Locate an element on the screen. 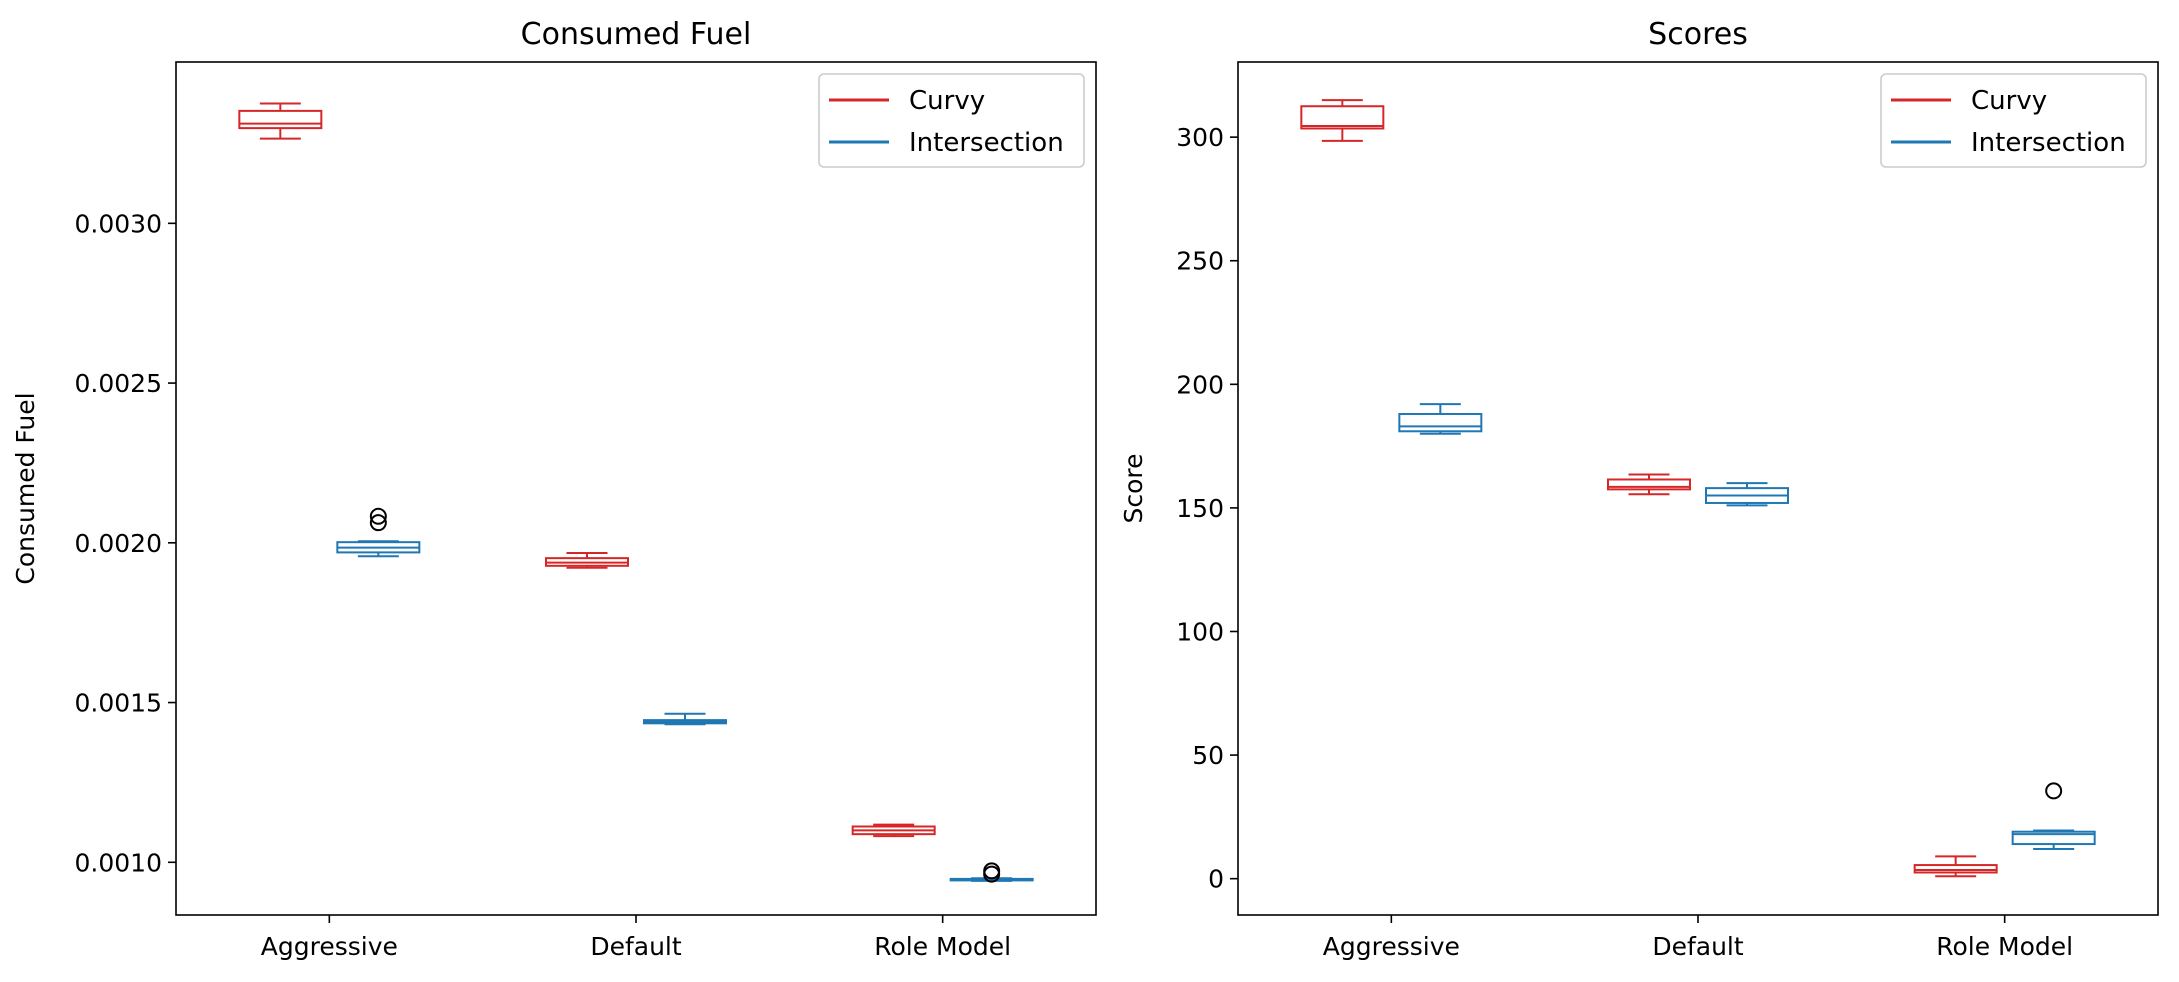  y-tick-label: 200 is located at coordinates (1200, 384).